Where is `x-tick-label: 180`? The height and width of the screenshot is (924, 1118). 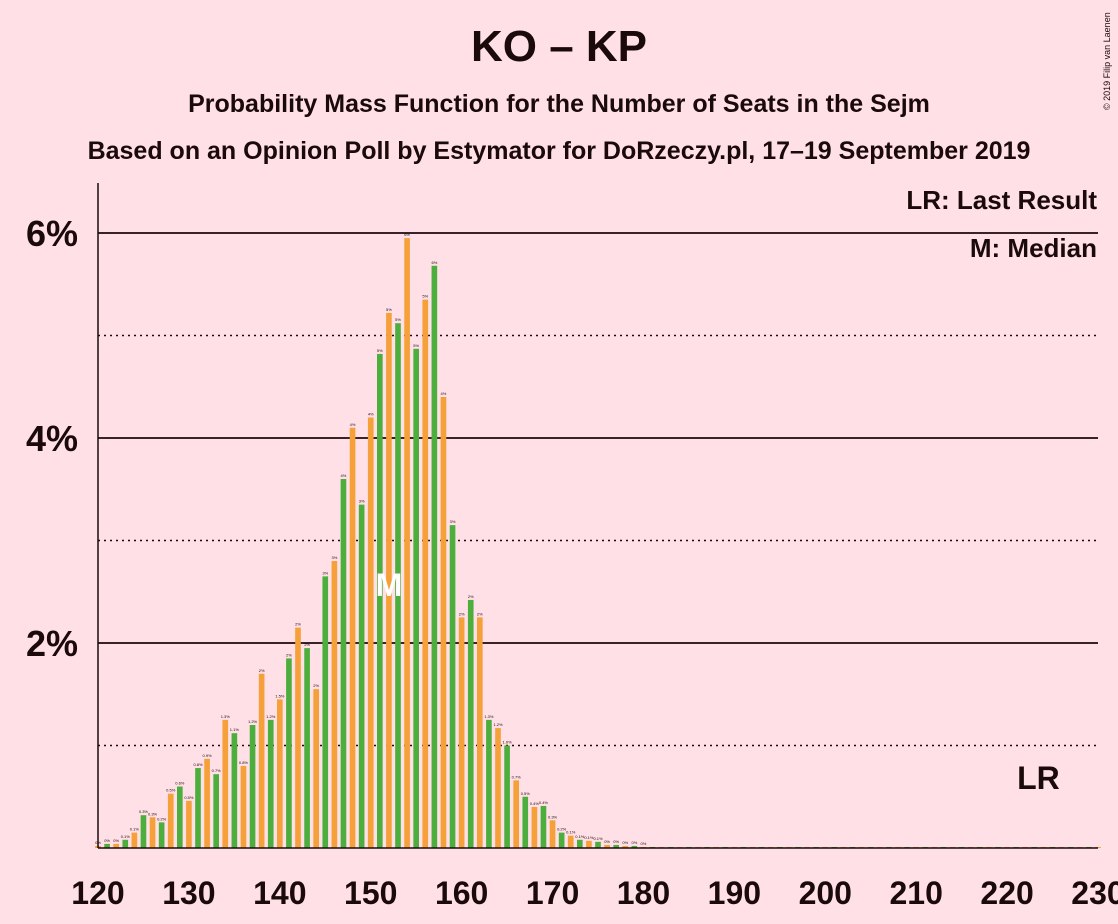
x-tick-label: 180 is located at coordinates (643, 893).